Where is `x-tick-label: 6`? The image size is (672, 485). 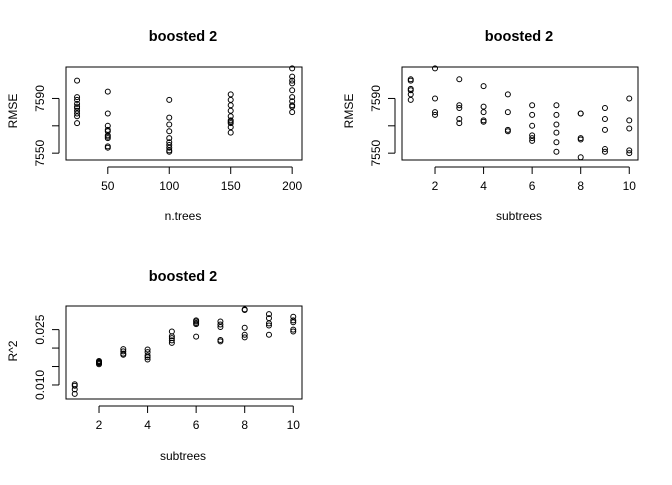 x-tick-label: 6 is located at coordinates (532, 186).